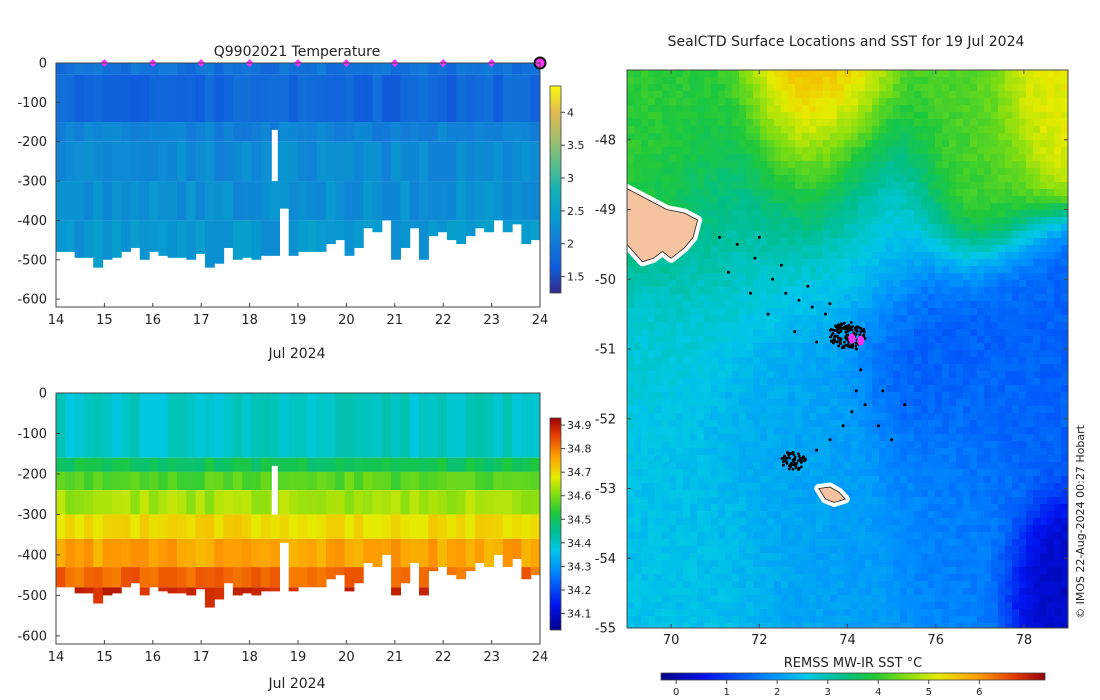 Image resolution: width=1100 pixels, height=700 pixels. Describe the element at coordinates (32, 300) in the screenshot. I see `y-tick-label: -600` at that location.